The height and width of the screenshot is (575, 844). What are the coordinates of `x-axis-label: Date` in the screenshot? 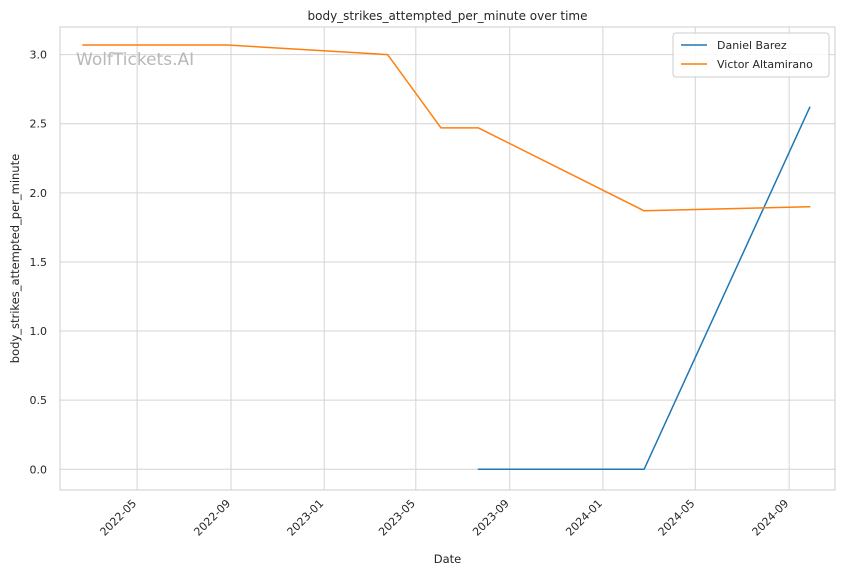 It's located at (448, 559).